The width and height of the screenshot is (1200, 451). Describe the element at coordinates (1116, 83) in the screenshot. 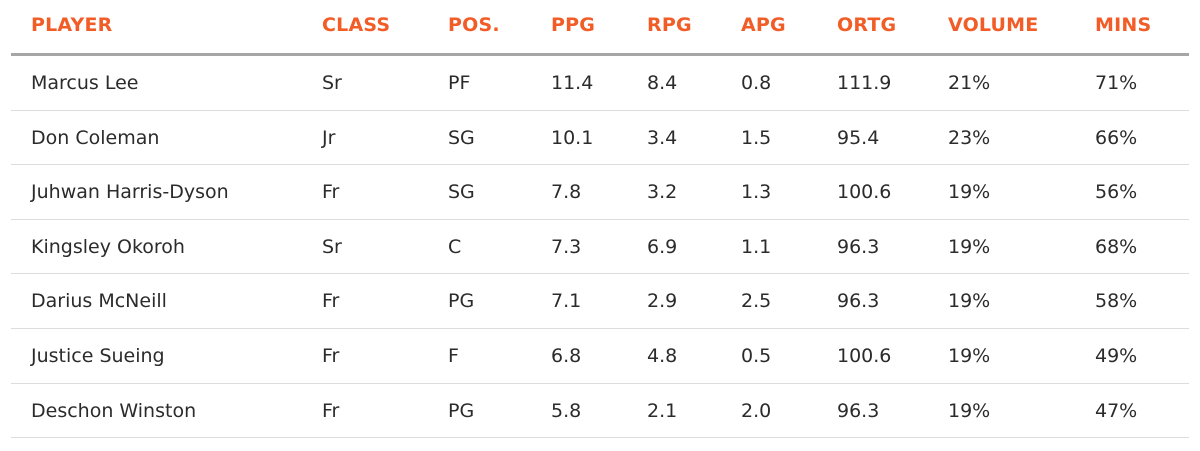

I see `mins-cell: 71%` at that location.